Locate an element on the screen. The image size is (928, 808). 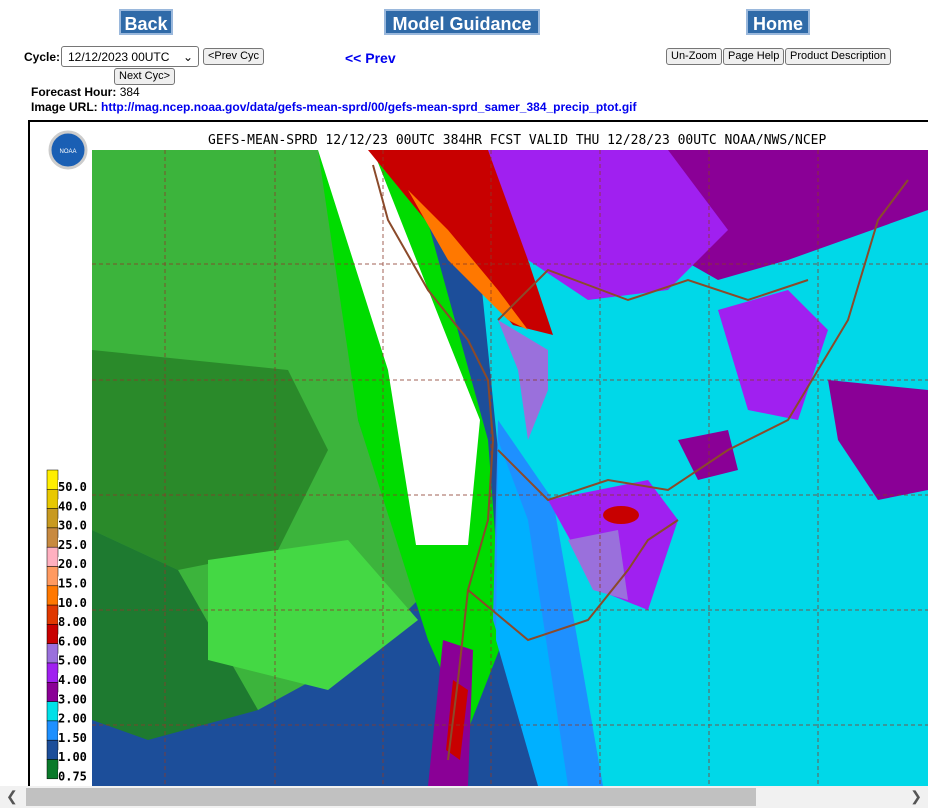
forecast-hour-value: 384 is located at coordinates (129, 92).